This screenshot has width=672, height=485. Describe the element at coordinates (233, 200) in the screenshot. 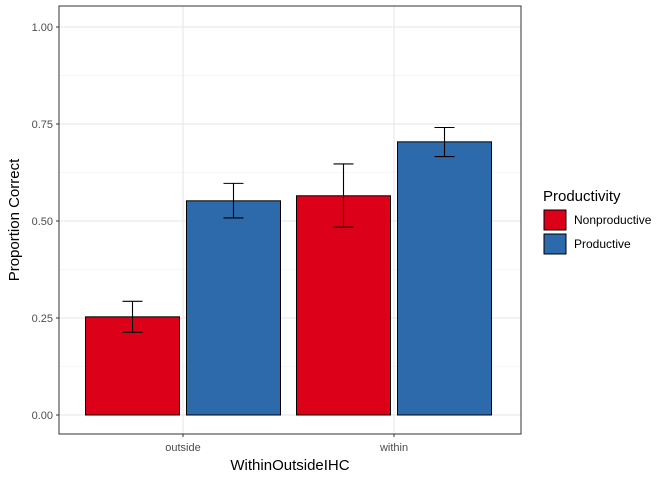

I see `error-bar-productive-outside` at that location.